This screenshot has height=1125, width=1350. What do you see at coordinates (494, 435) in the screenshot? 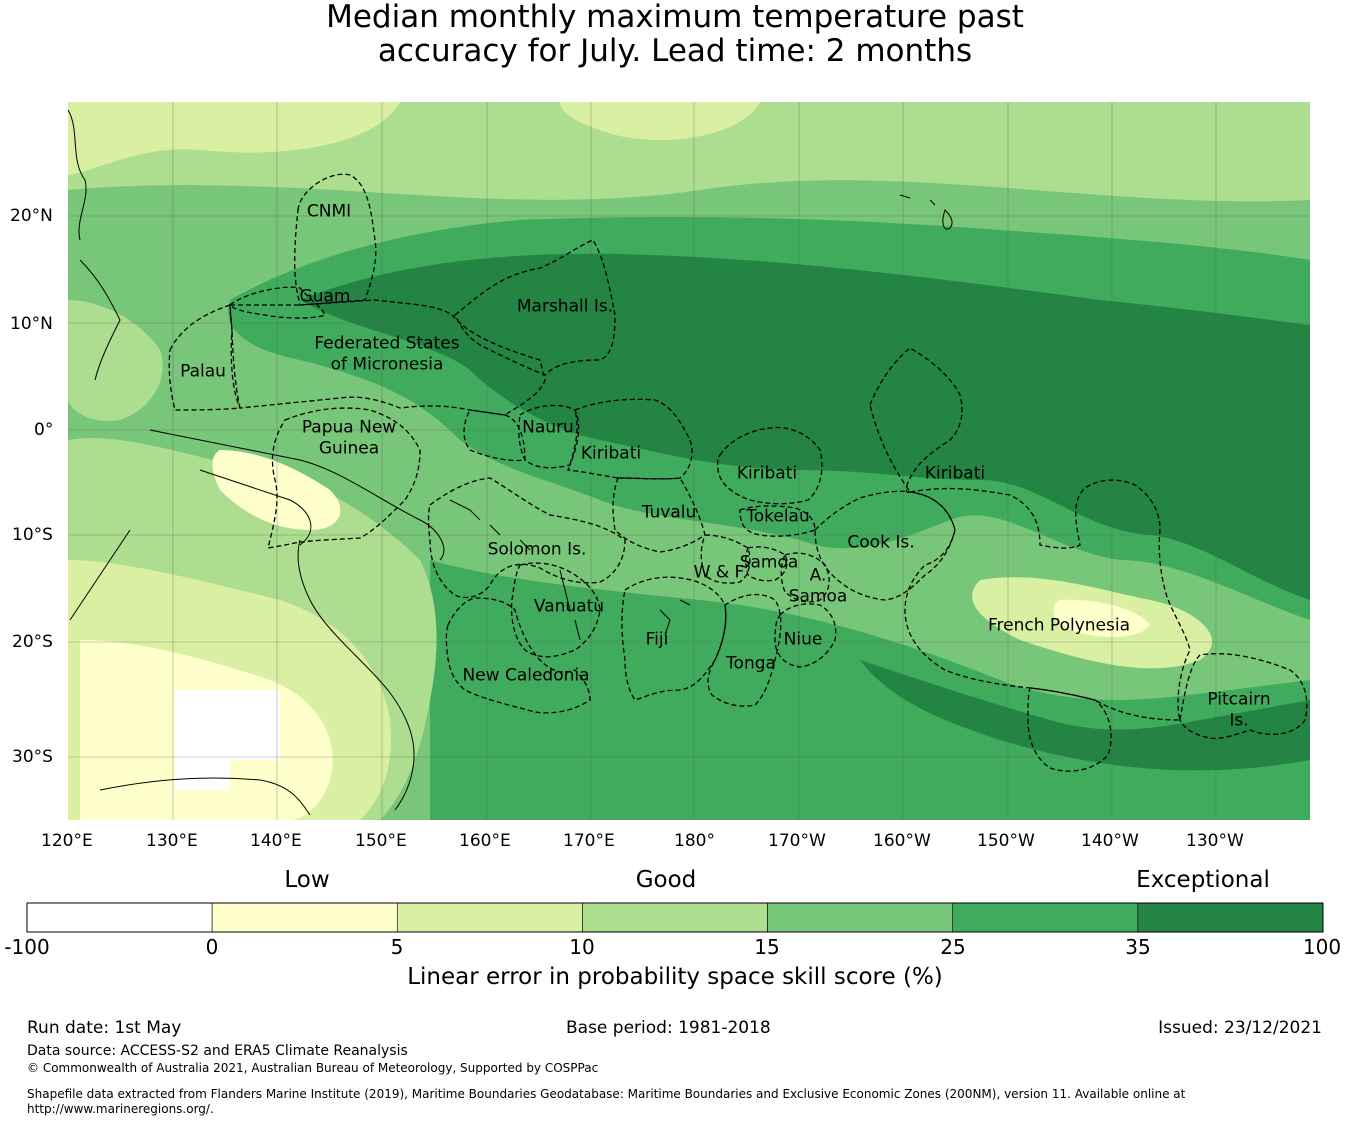
I see `eez-nauru-link` at bounding box center [494, 435].